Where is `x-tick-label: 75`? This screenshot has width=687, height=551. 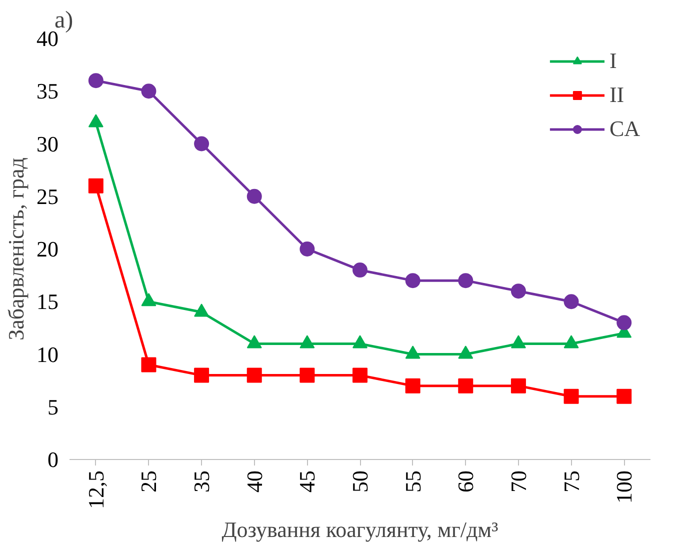
x-tick-label: 75 is located at coordinates (571, 481).